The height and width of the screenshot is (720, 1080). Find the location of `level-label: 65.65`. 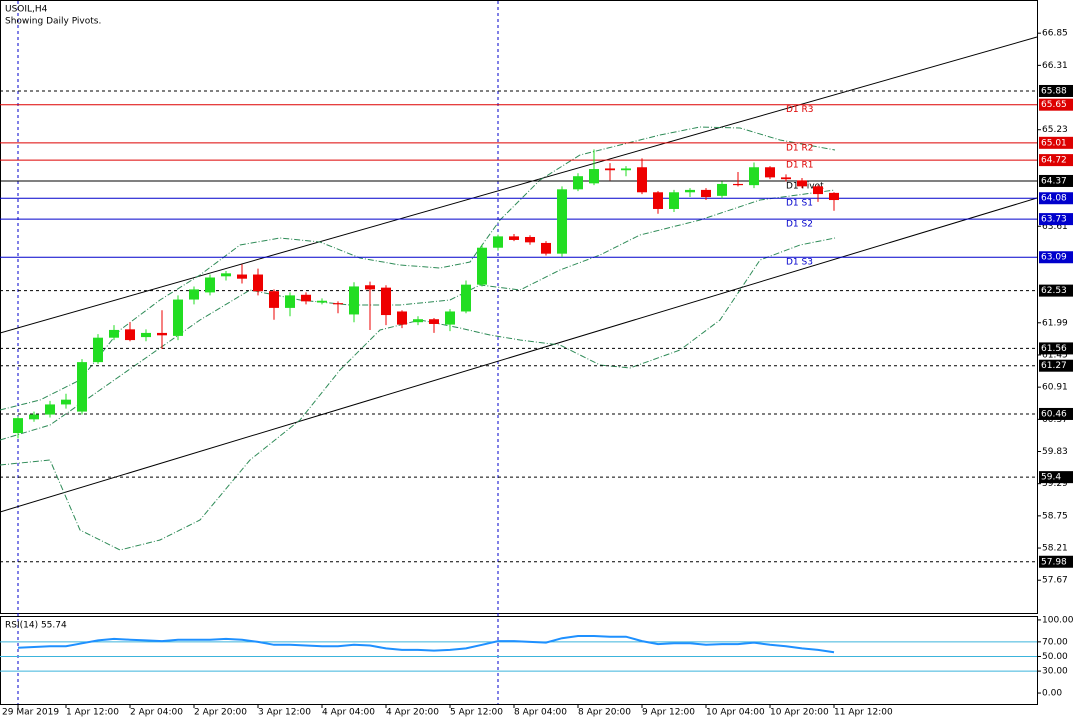

level-label: 65.65 is located at coordinates (1054, 105).